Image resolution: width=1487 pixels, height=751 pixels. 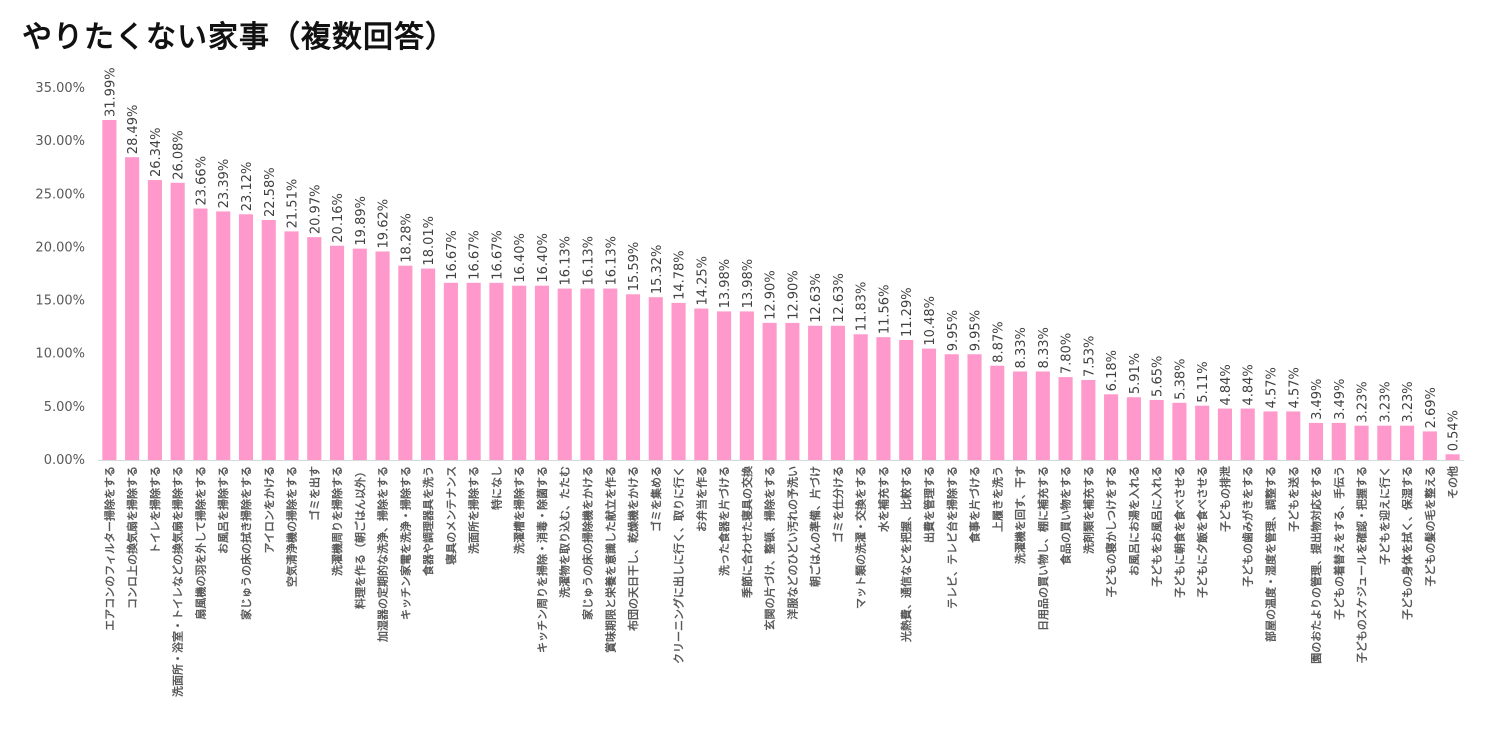 What do you see at coordinates (884, 310) in the screenshot?
I see `data-label: 11.56%` at bounding box center [884, 310].